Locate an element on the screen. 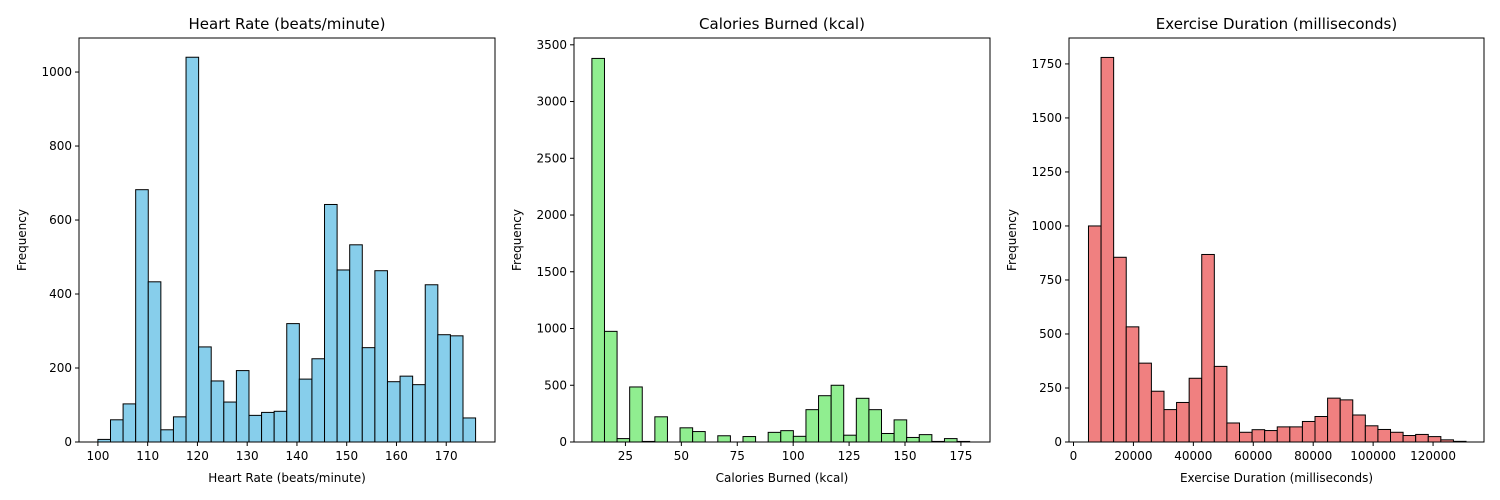  x-tick-label: 120 is located at coordinates (197, 456).